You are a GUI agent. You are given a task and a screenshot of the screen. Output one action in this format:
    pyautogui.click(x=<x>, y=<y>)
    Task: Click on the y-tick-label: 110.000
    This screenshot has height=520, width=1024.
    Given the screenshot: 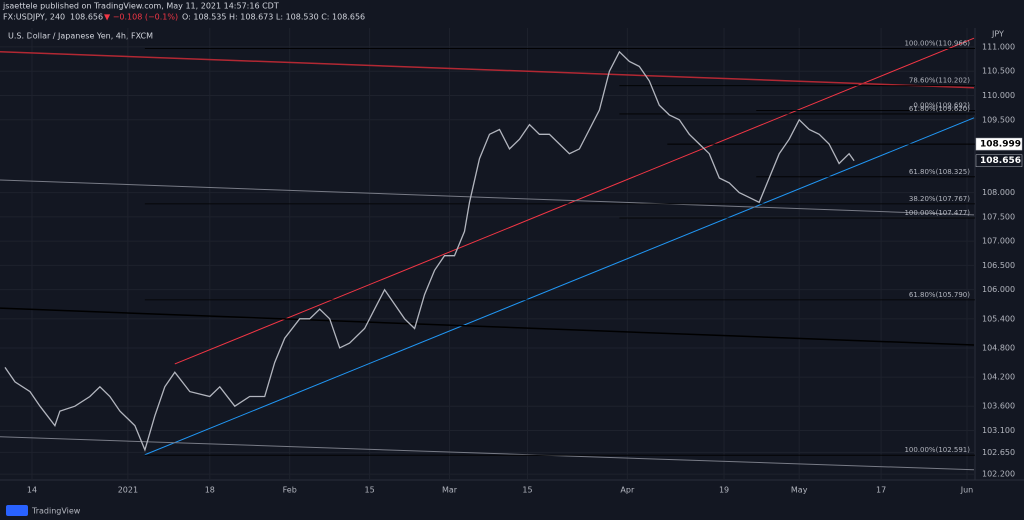 What is the action you would take?
    pyautogui.click(x=998, y=95)
    